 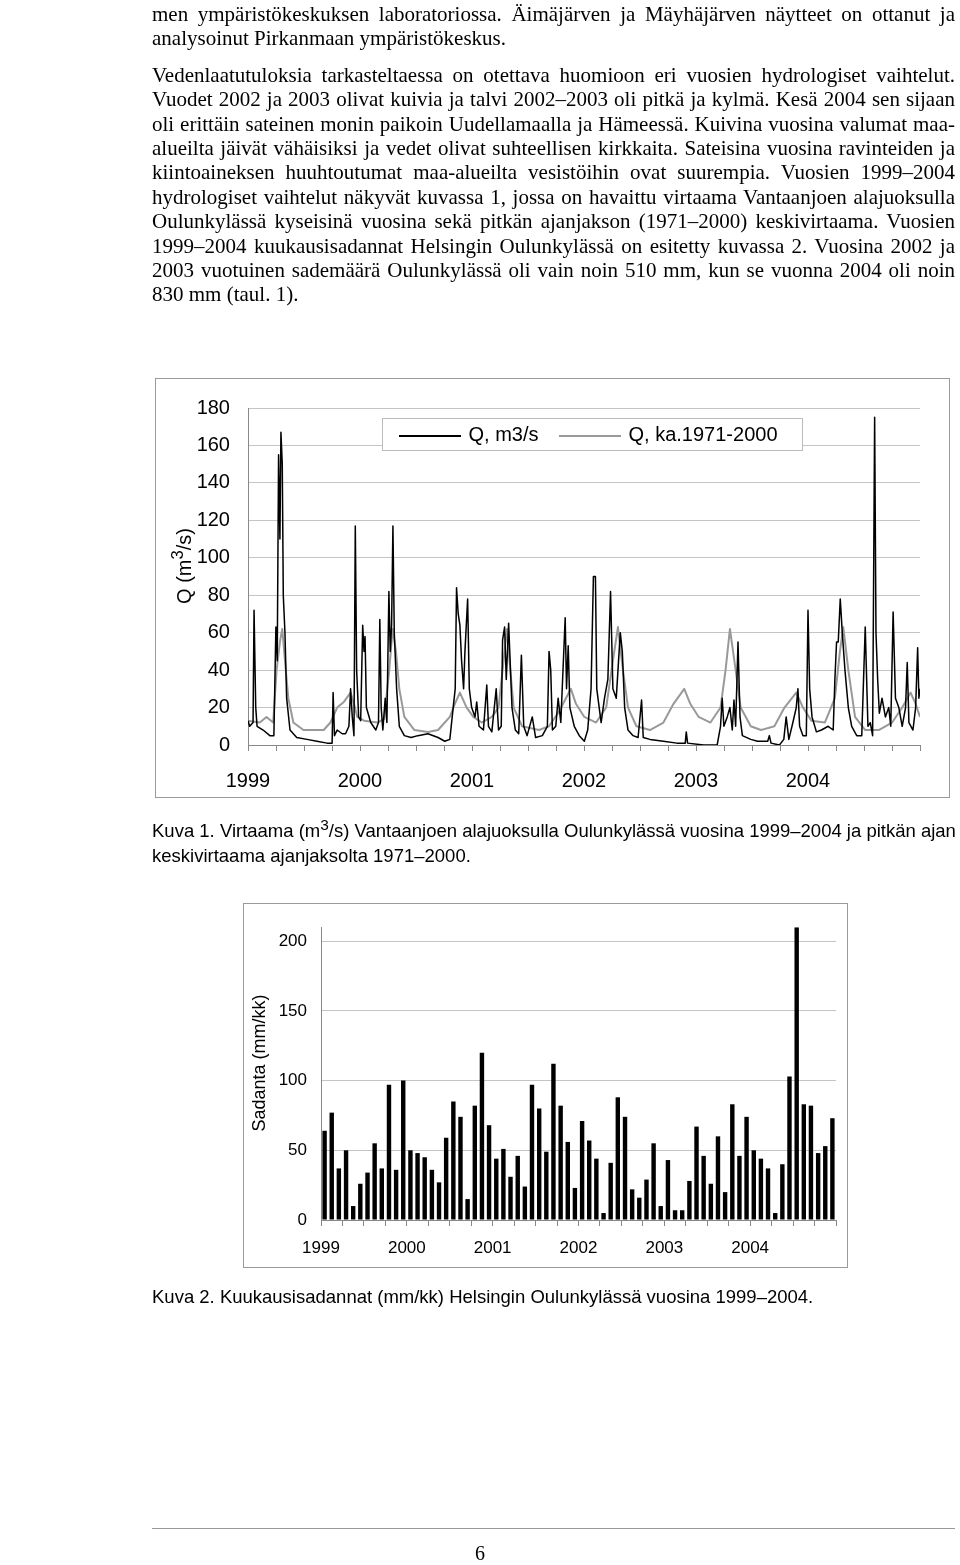 I want to click on y-tick-label: 80, so click(x=218, y=593).